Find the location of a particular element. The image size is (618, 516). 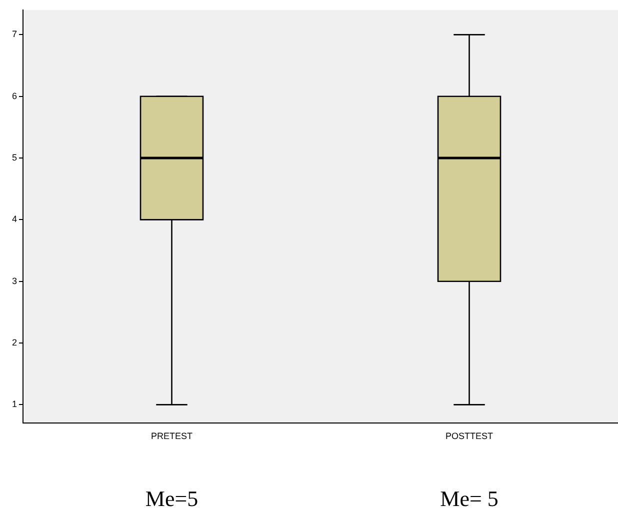

x-tick-label: POSTTEST is located at coordinates (469, 436).